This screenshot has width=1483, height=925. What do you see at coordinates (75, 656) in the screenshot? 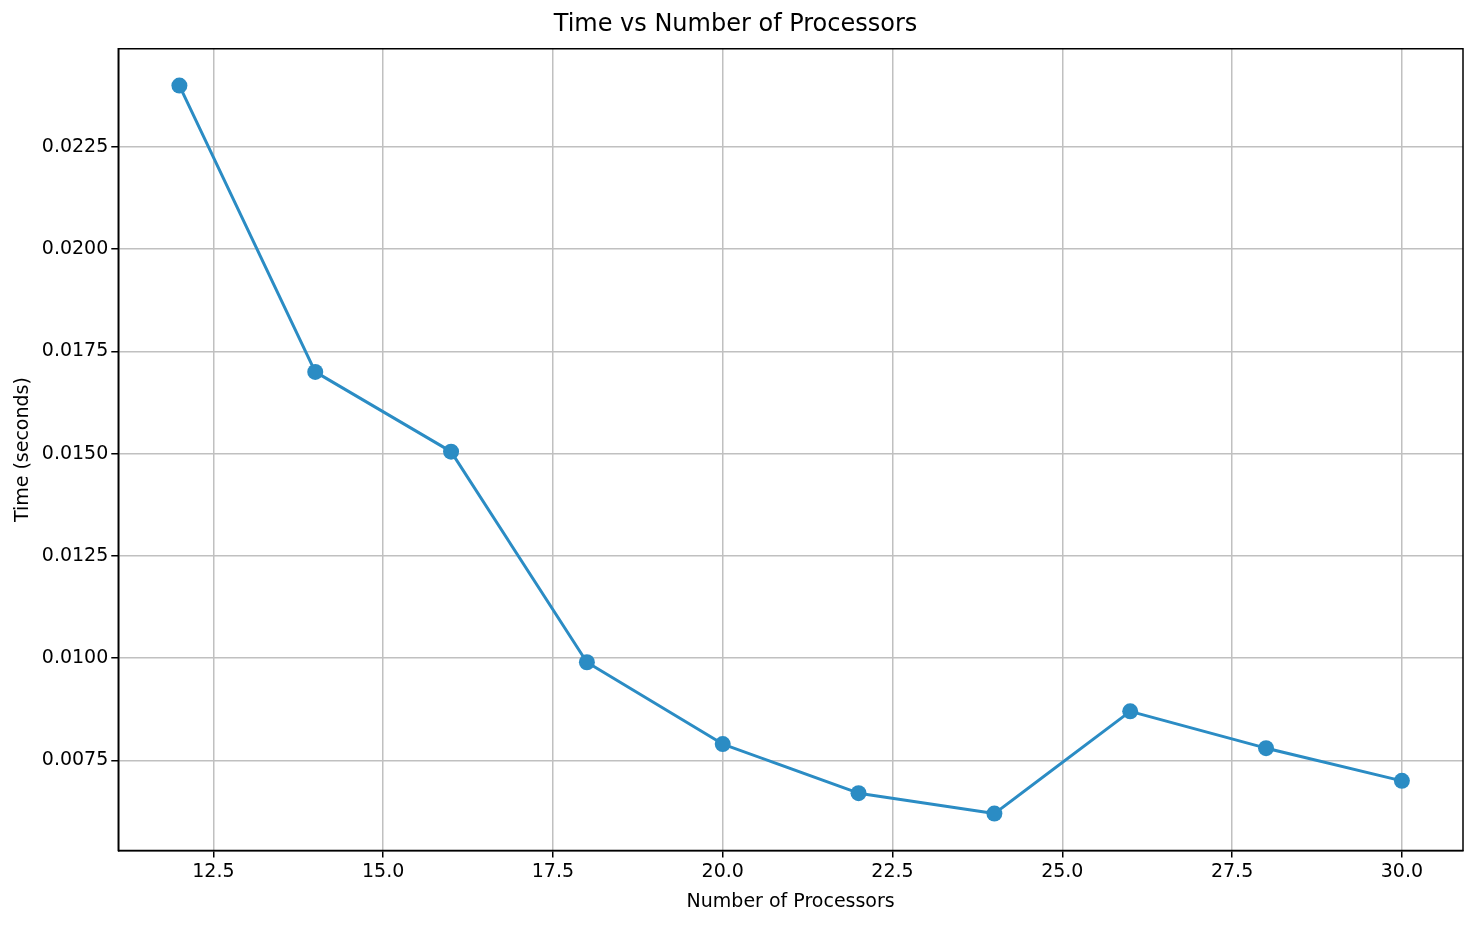
I see `y-tick-label: 0.0100` at bounding box center [75, 656].